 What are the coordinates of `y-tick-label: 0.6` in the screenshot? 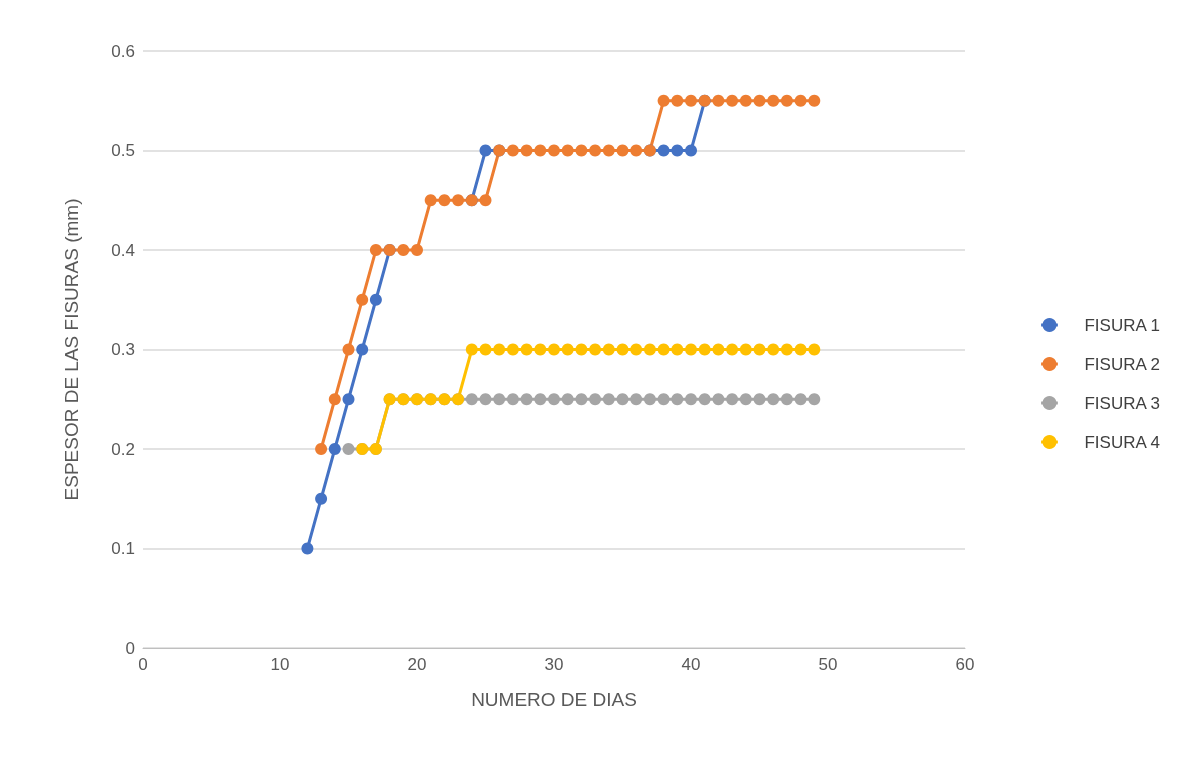 It's located at (123, 51).